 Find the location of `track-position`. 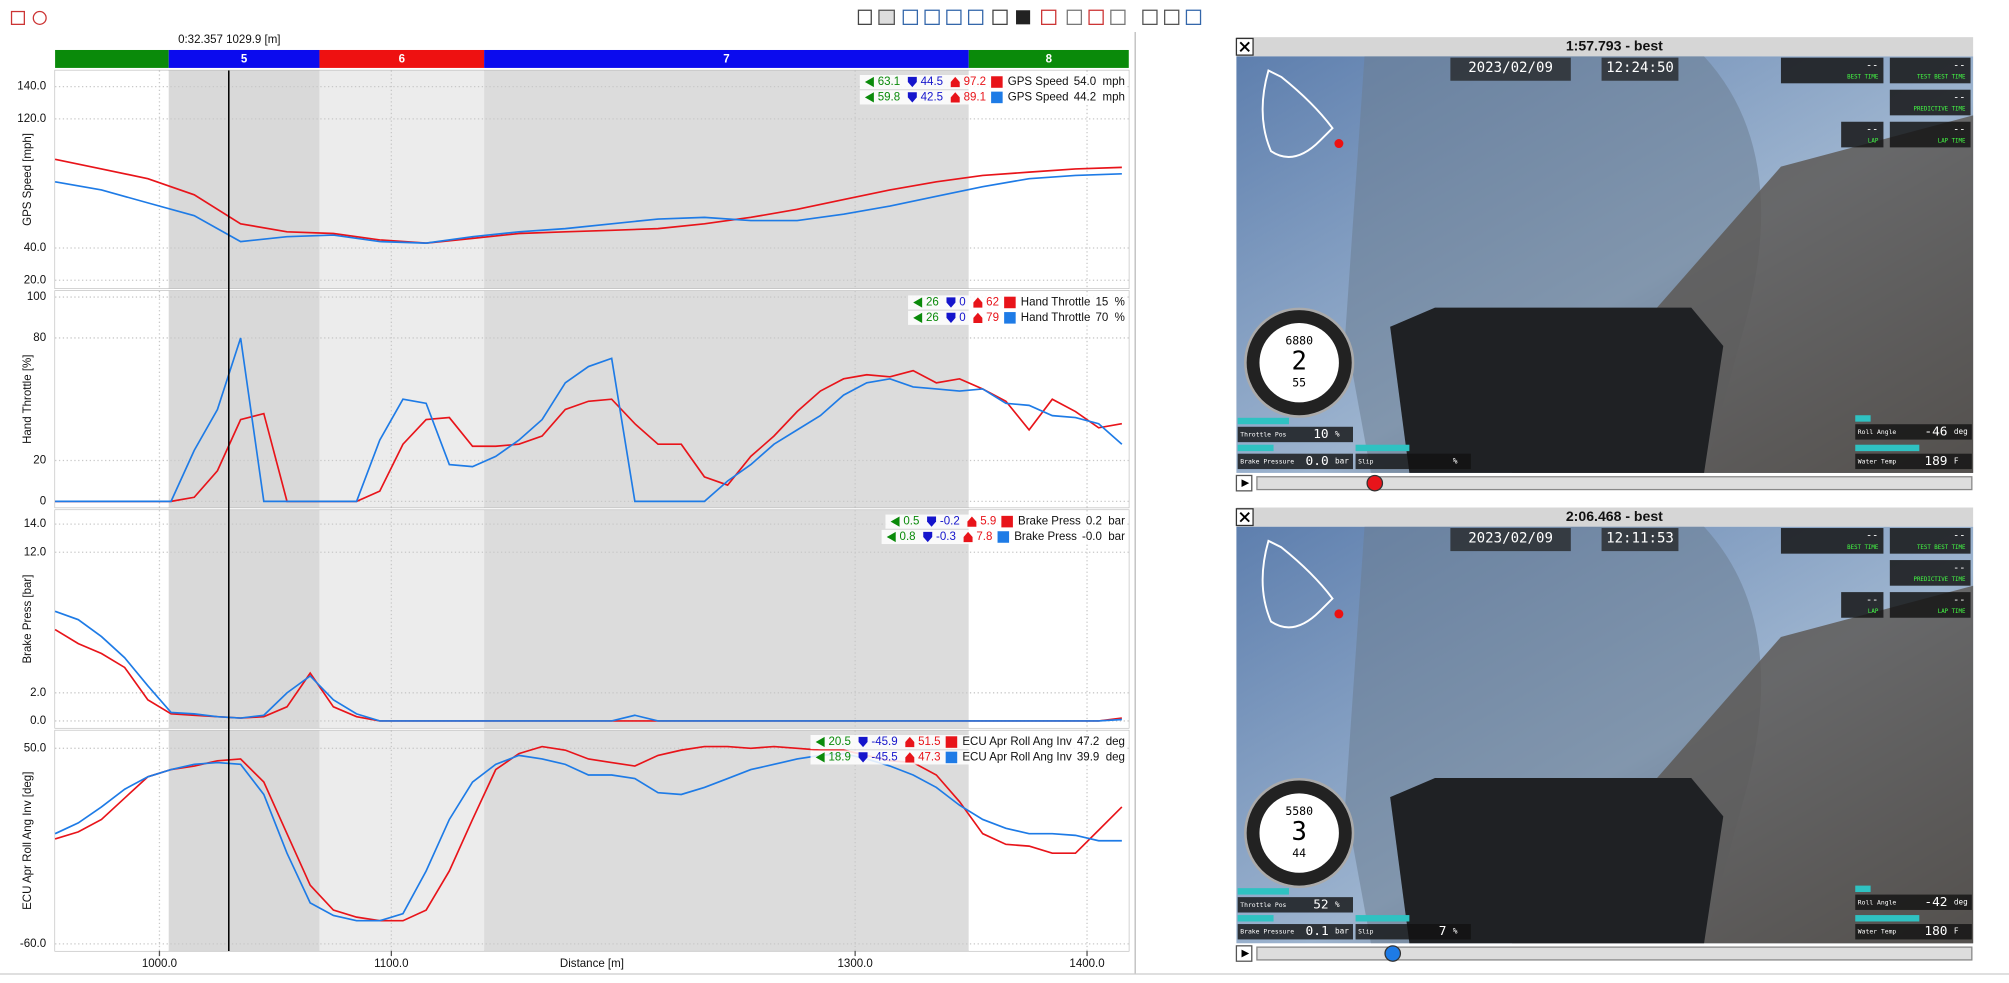

track-position is located at coordinates (1339, 144).